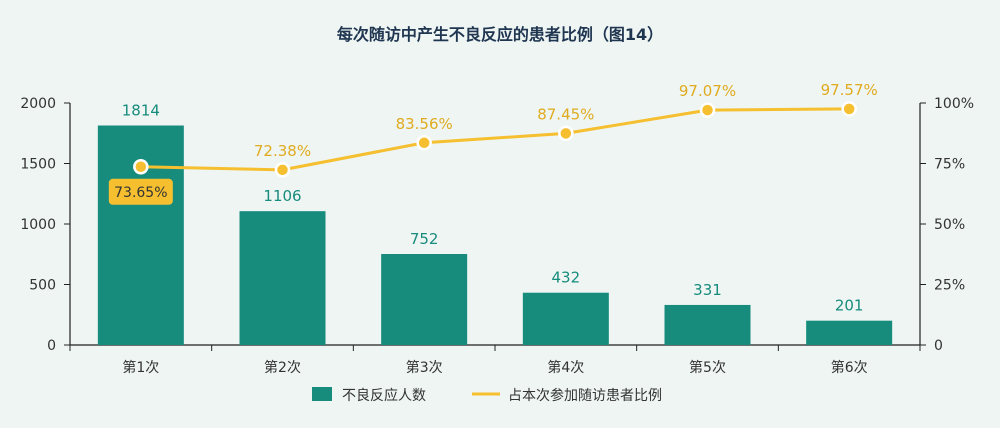 The width and height of the screenshot is (1000, 428). What do you see at coordinates (424, 367) in the screenshot?
I see `x-tick-label: 第3次` at bounding box center [424, 367].